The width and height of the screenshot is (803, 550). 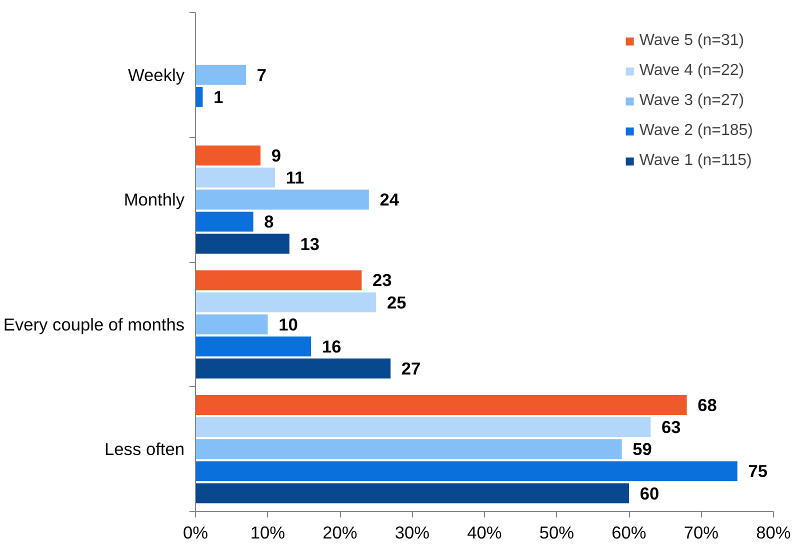 What do you see at coordinates (758, 471) in the screenshot?
I see `data-label: 75` at bounding box center [758, 471].